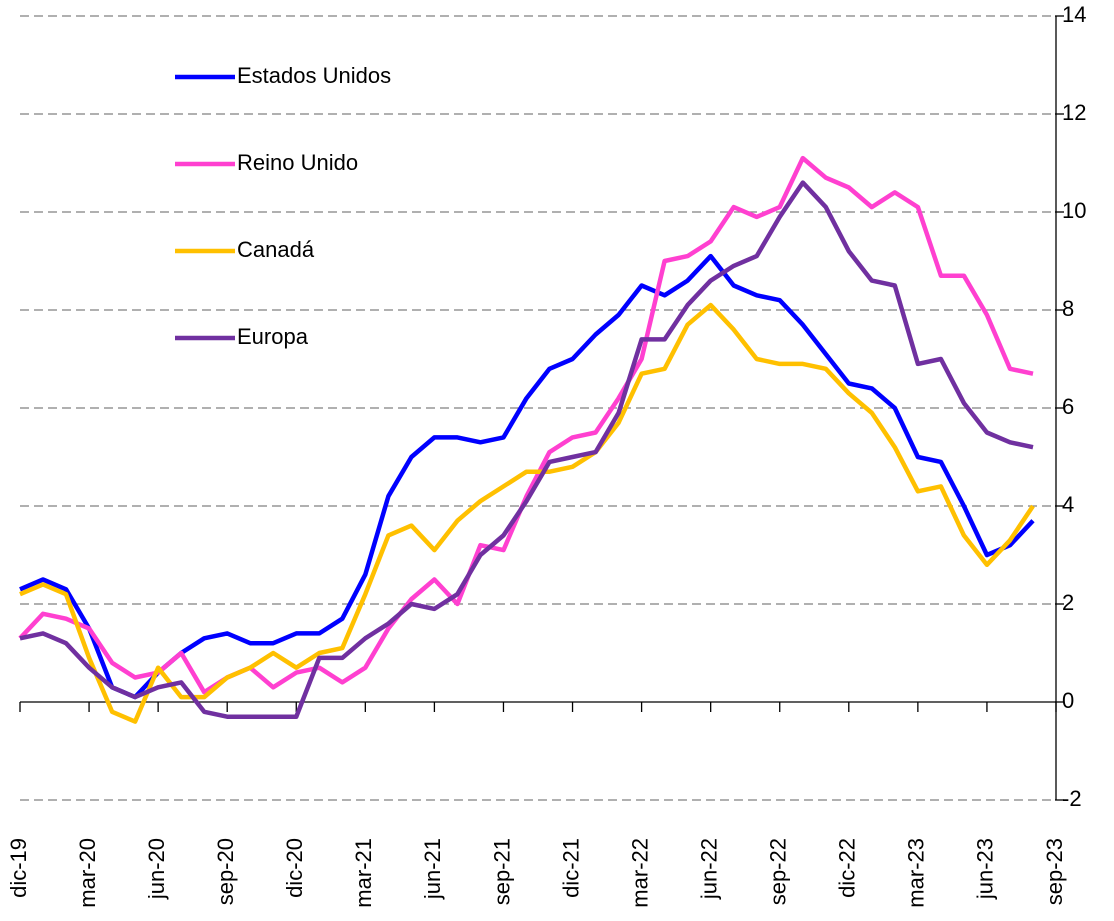  What do you see at coordinates (847, 868) in the screenshot?
I see `x-tick-label: dic-22` at bounding box center [847, 868].